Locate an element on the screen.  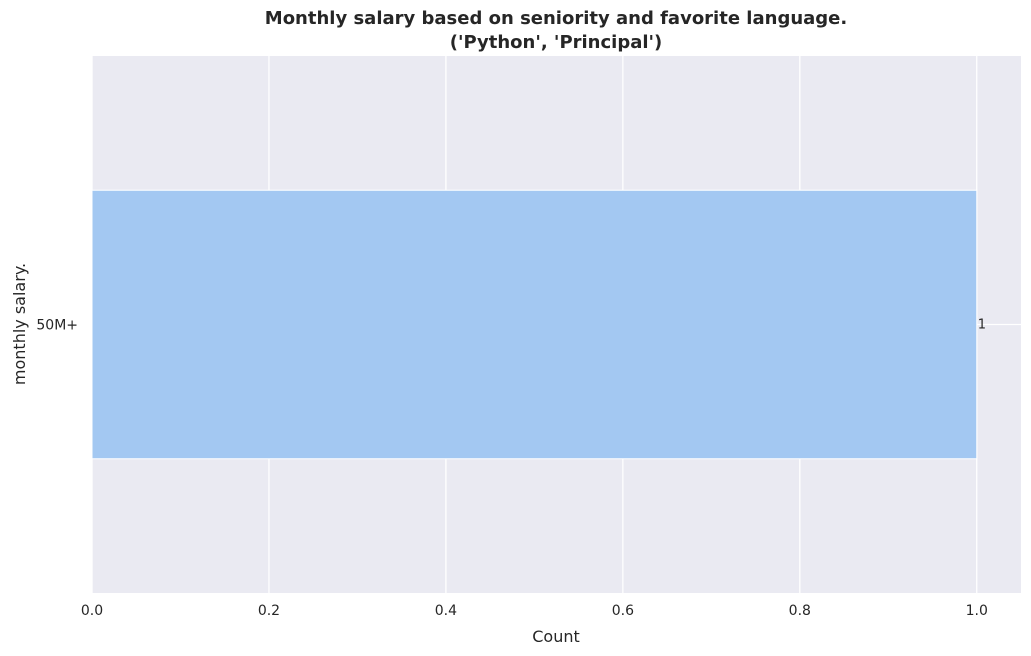
y-axis-ticks: 50M+ is located at coordinates (57, 326).